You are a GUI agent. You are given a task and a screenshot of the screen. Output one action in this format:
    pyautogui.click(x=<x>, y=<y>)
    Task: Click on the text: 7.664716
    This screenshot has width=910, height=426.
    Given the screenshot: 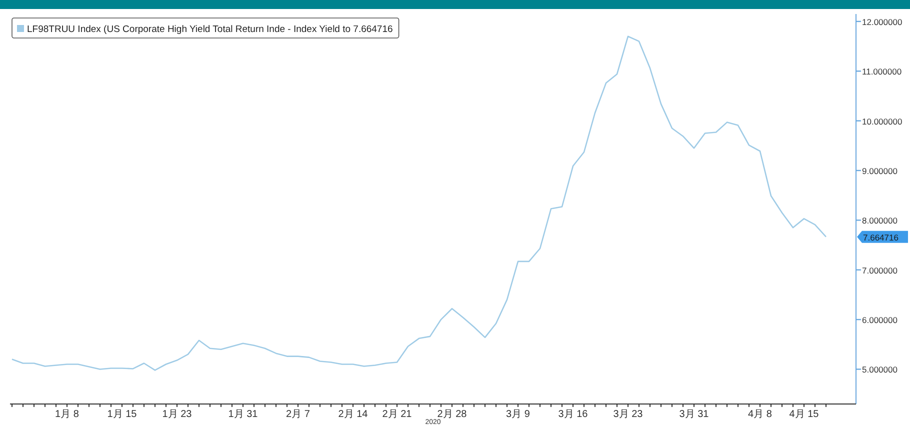 What is the action you would take?
    pyautogui.click(x=881, y=237)
    